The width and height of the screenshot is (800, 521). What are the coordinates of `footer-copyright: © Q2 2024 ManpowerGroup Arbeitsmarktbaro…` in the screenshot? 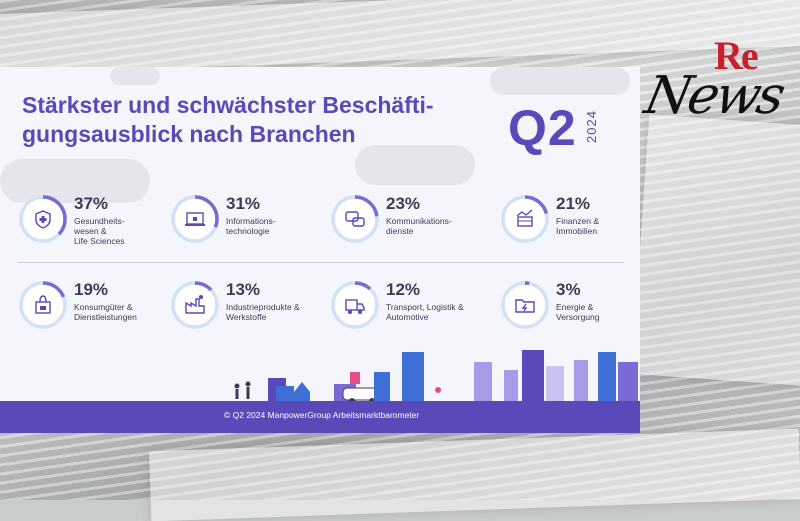 It's located at (322, 415).